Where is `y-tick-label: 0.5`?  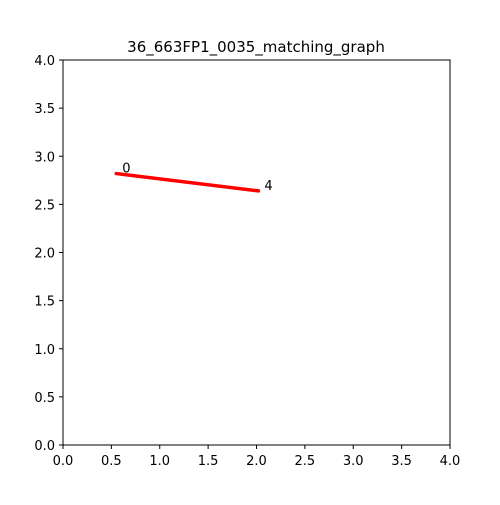
y-tick-label: 0.5 is located at coordinates (44, 398).